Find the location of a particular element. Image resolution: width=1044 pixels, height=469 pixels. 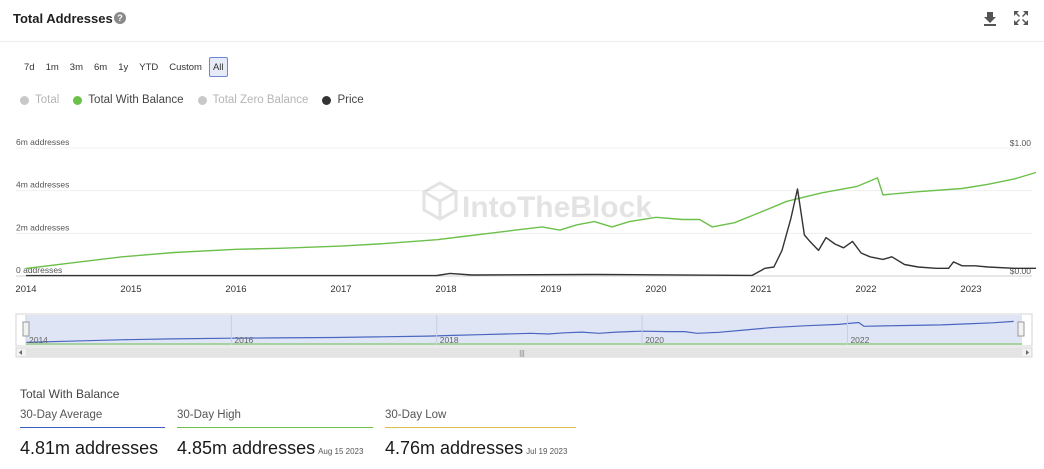

stat-label: 30-Day Average is located at coordinates (61, 415).